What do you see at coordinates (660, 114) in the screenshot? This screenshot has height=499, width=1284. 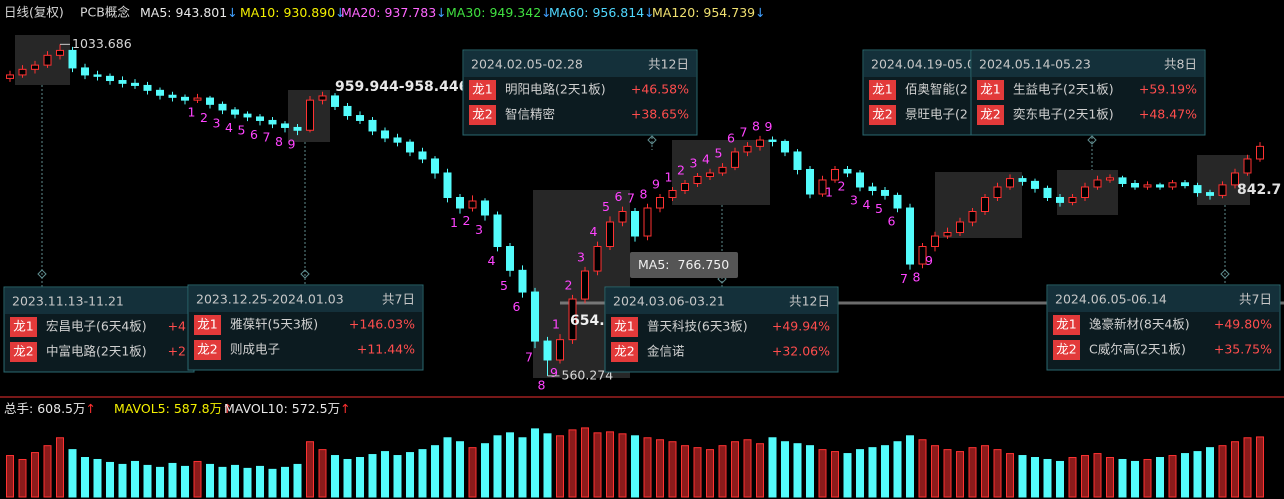 I see `leader-change: +38.65%` at bounding box center [660, 114].